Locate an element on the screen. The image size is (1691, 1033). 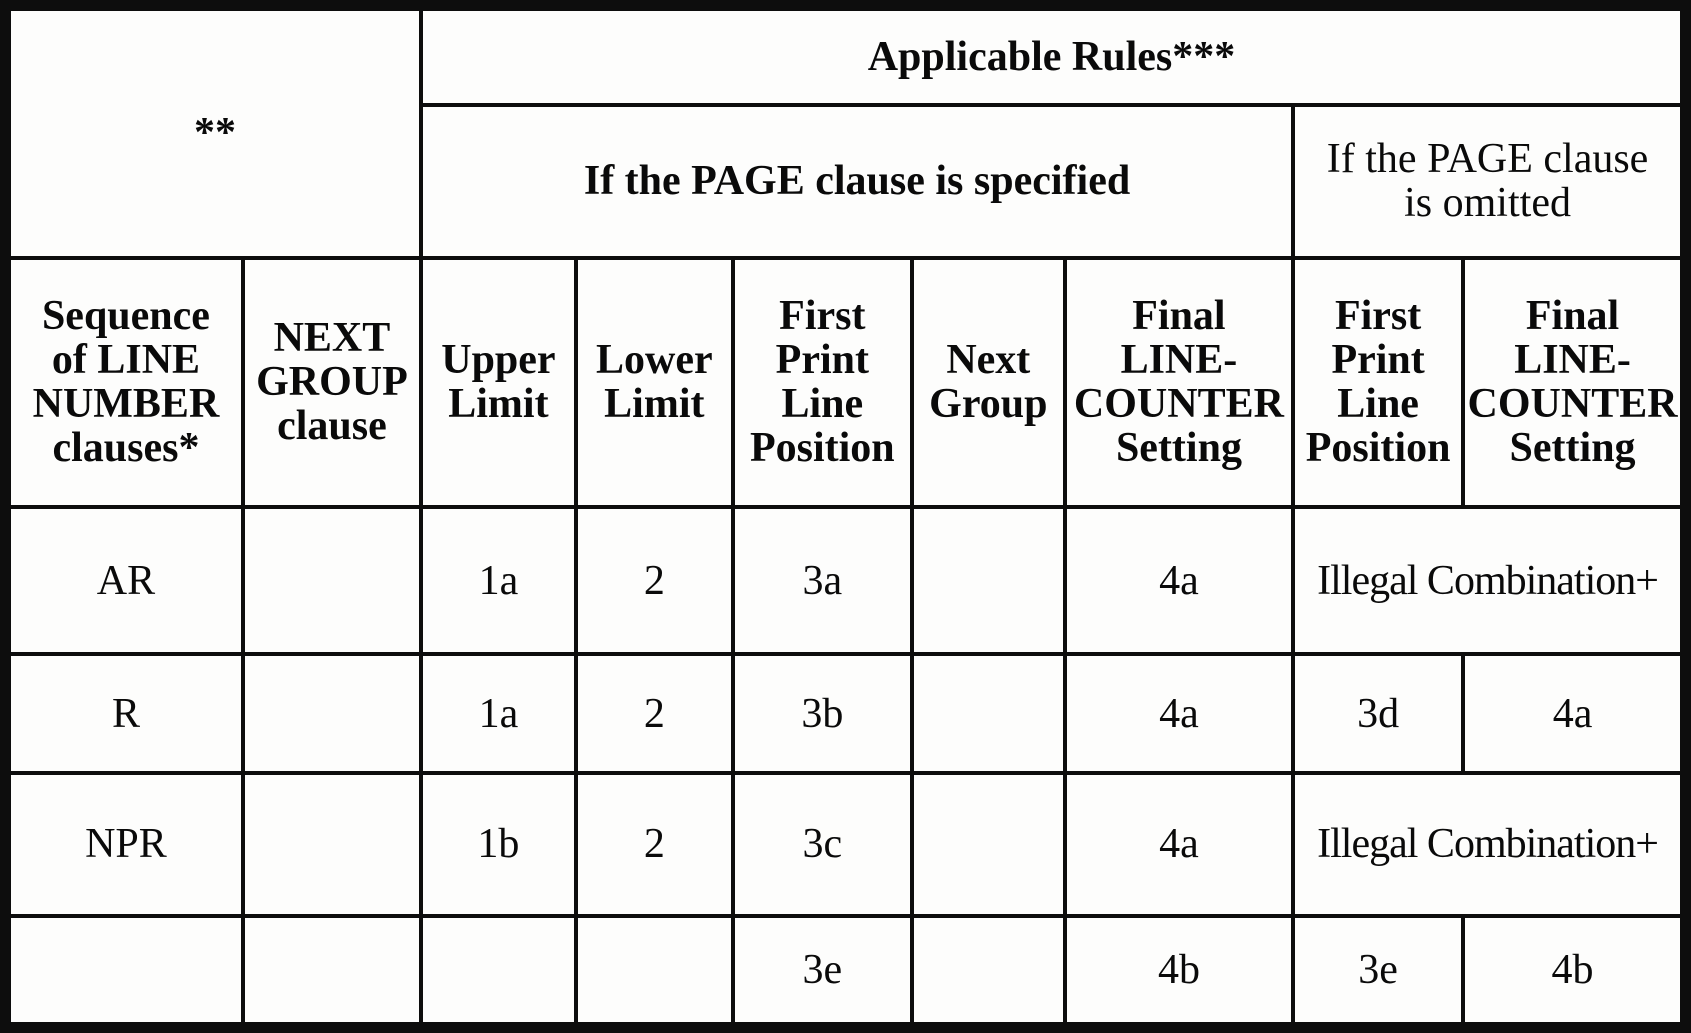
cell-sequence: NPR is located at coordinates (124, 844).